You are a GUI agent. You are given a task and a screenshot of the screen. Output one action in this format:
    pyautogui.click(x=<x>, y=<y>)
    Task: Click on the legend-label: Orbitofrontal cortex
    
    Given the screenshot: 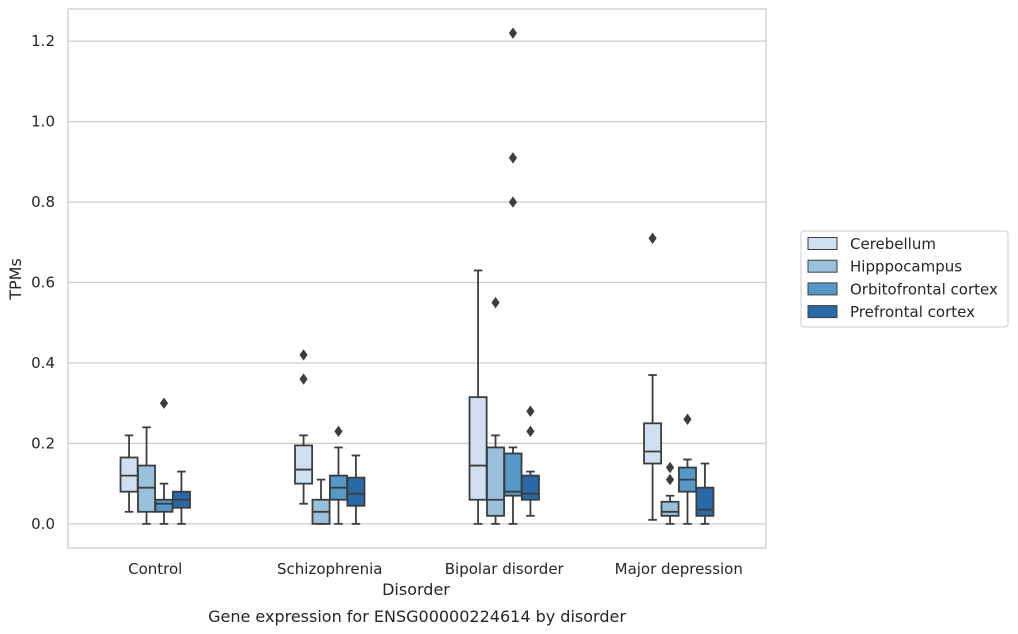 What is the action you would take?
    pyautogui.click(x=924, y=289)
    